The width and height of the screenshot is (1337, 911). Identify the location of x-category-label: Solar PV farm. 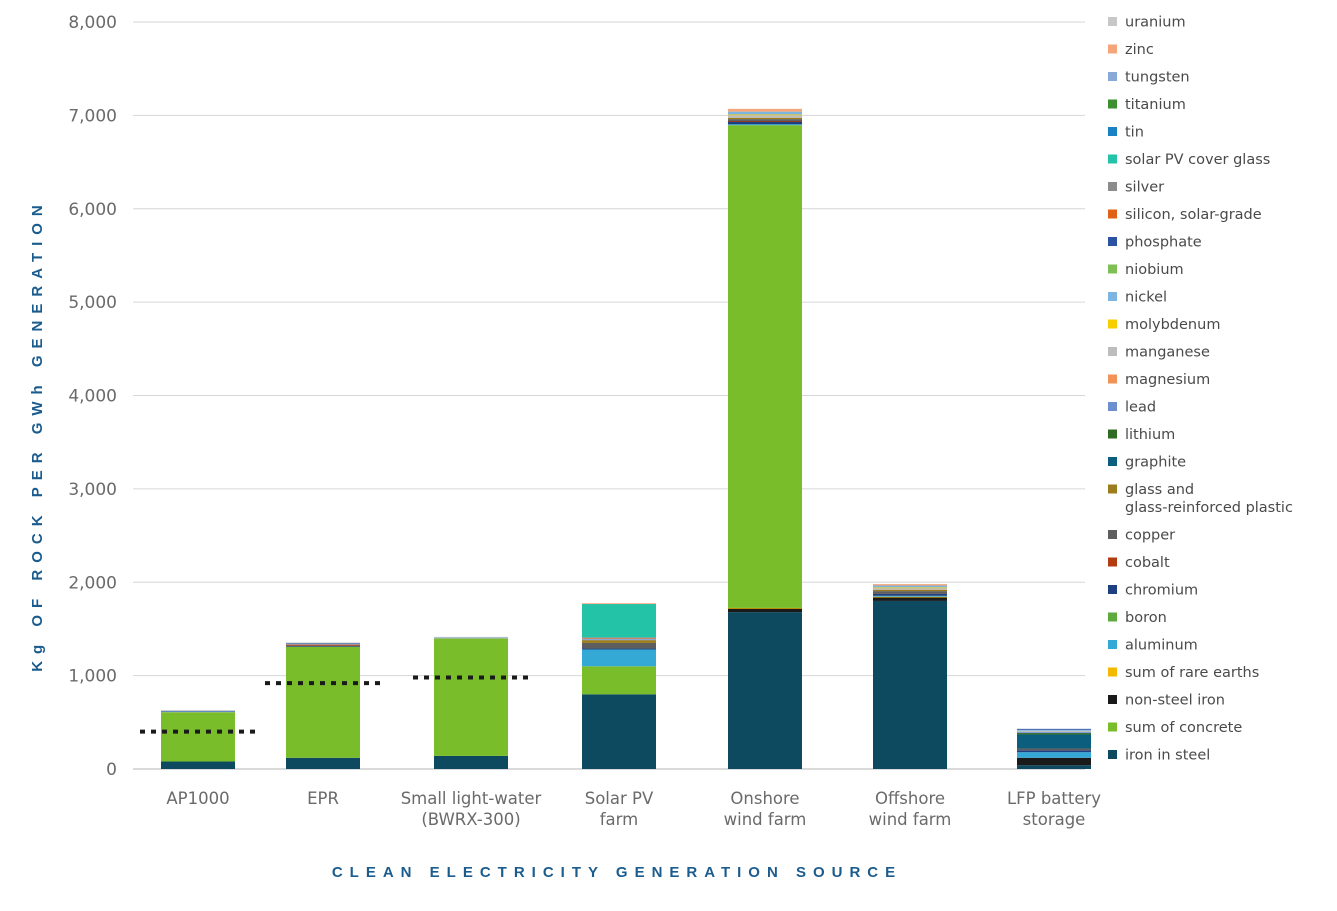
(619, 809).